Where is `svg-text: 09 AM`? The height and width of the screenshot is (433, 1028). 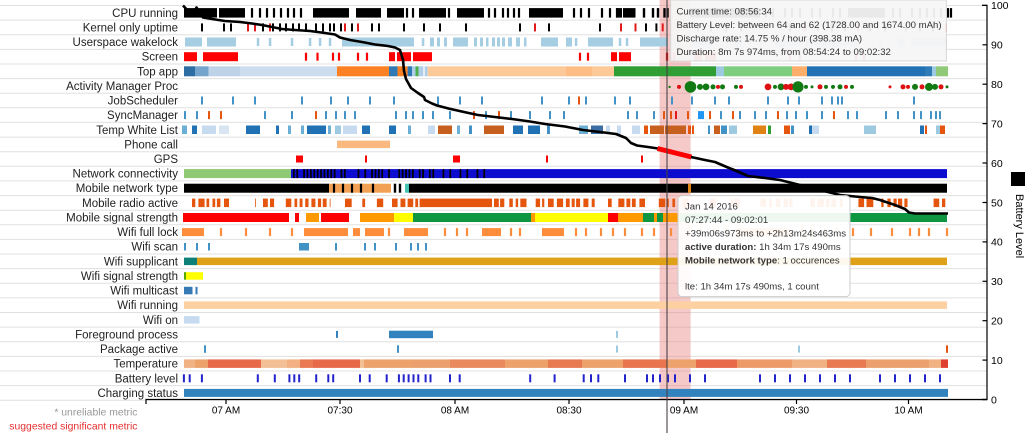 svg-text: 09 AM is located at coordinates (684, 411).